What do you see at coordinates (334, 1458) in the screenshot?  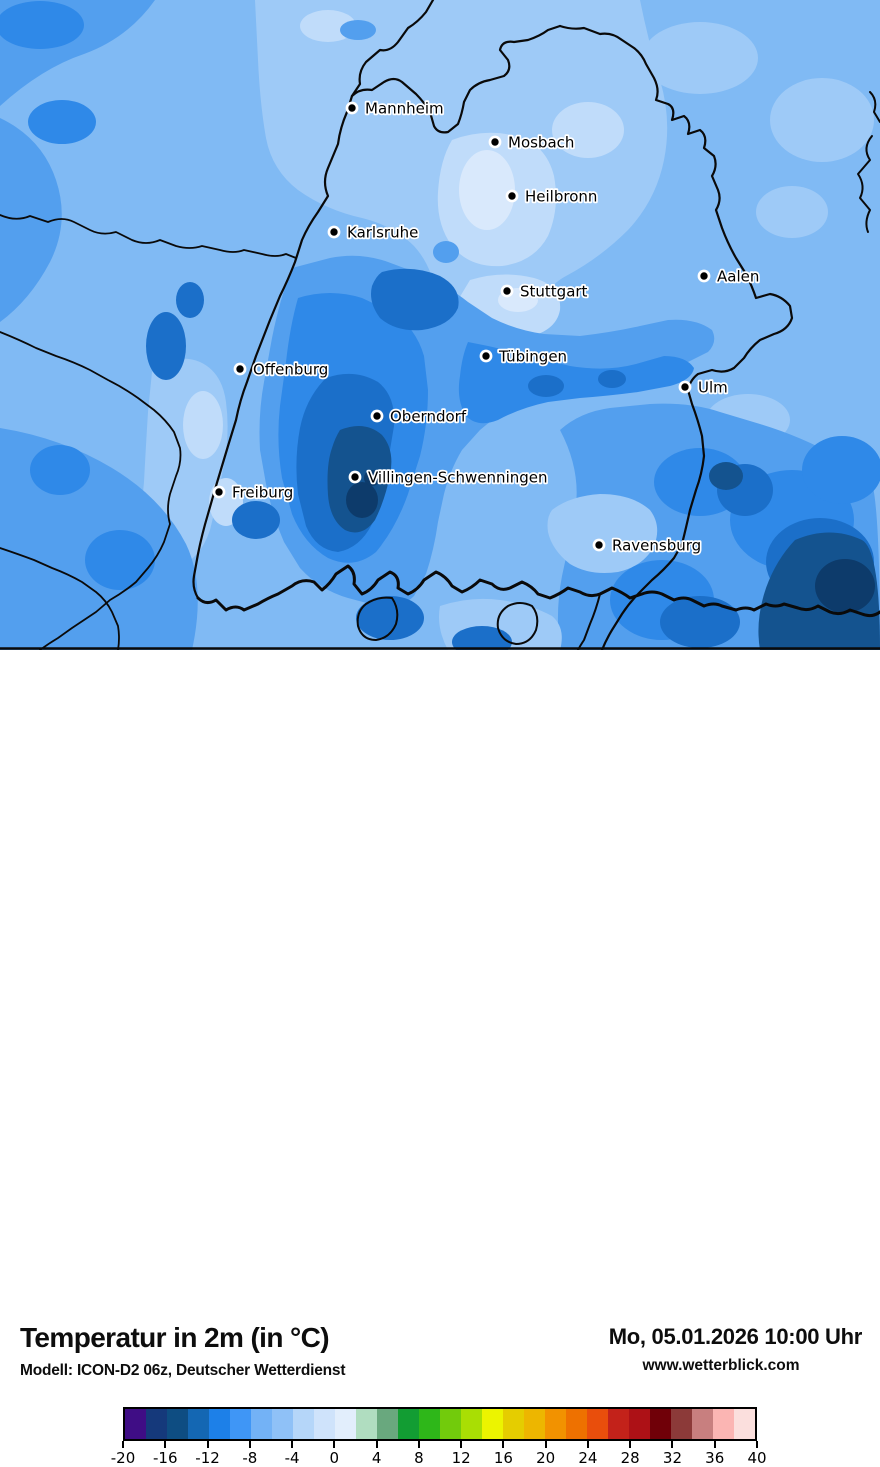 I see `legend-tick-label: 0` at bounding box center [334, 1458].